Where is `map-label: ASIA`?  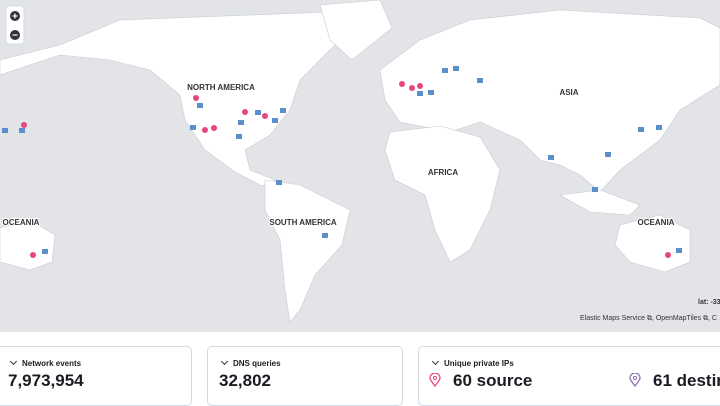 map-label: ASIA is located at coordinates (568, 92).